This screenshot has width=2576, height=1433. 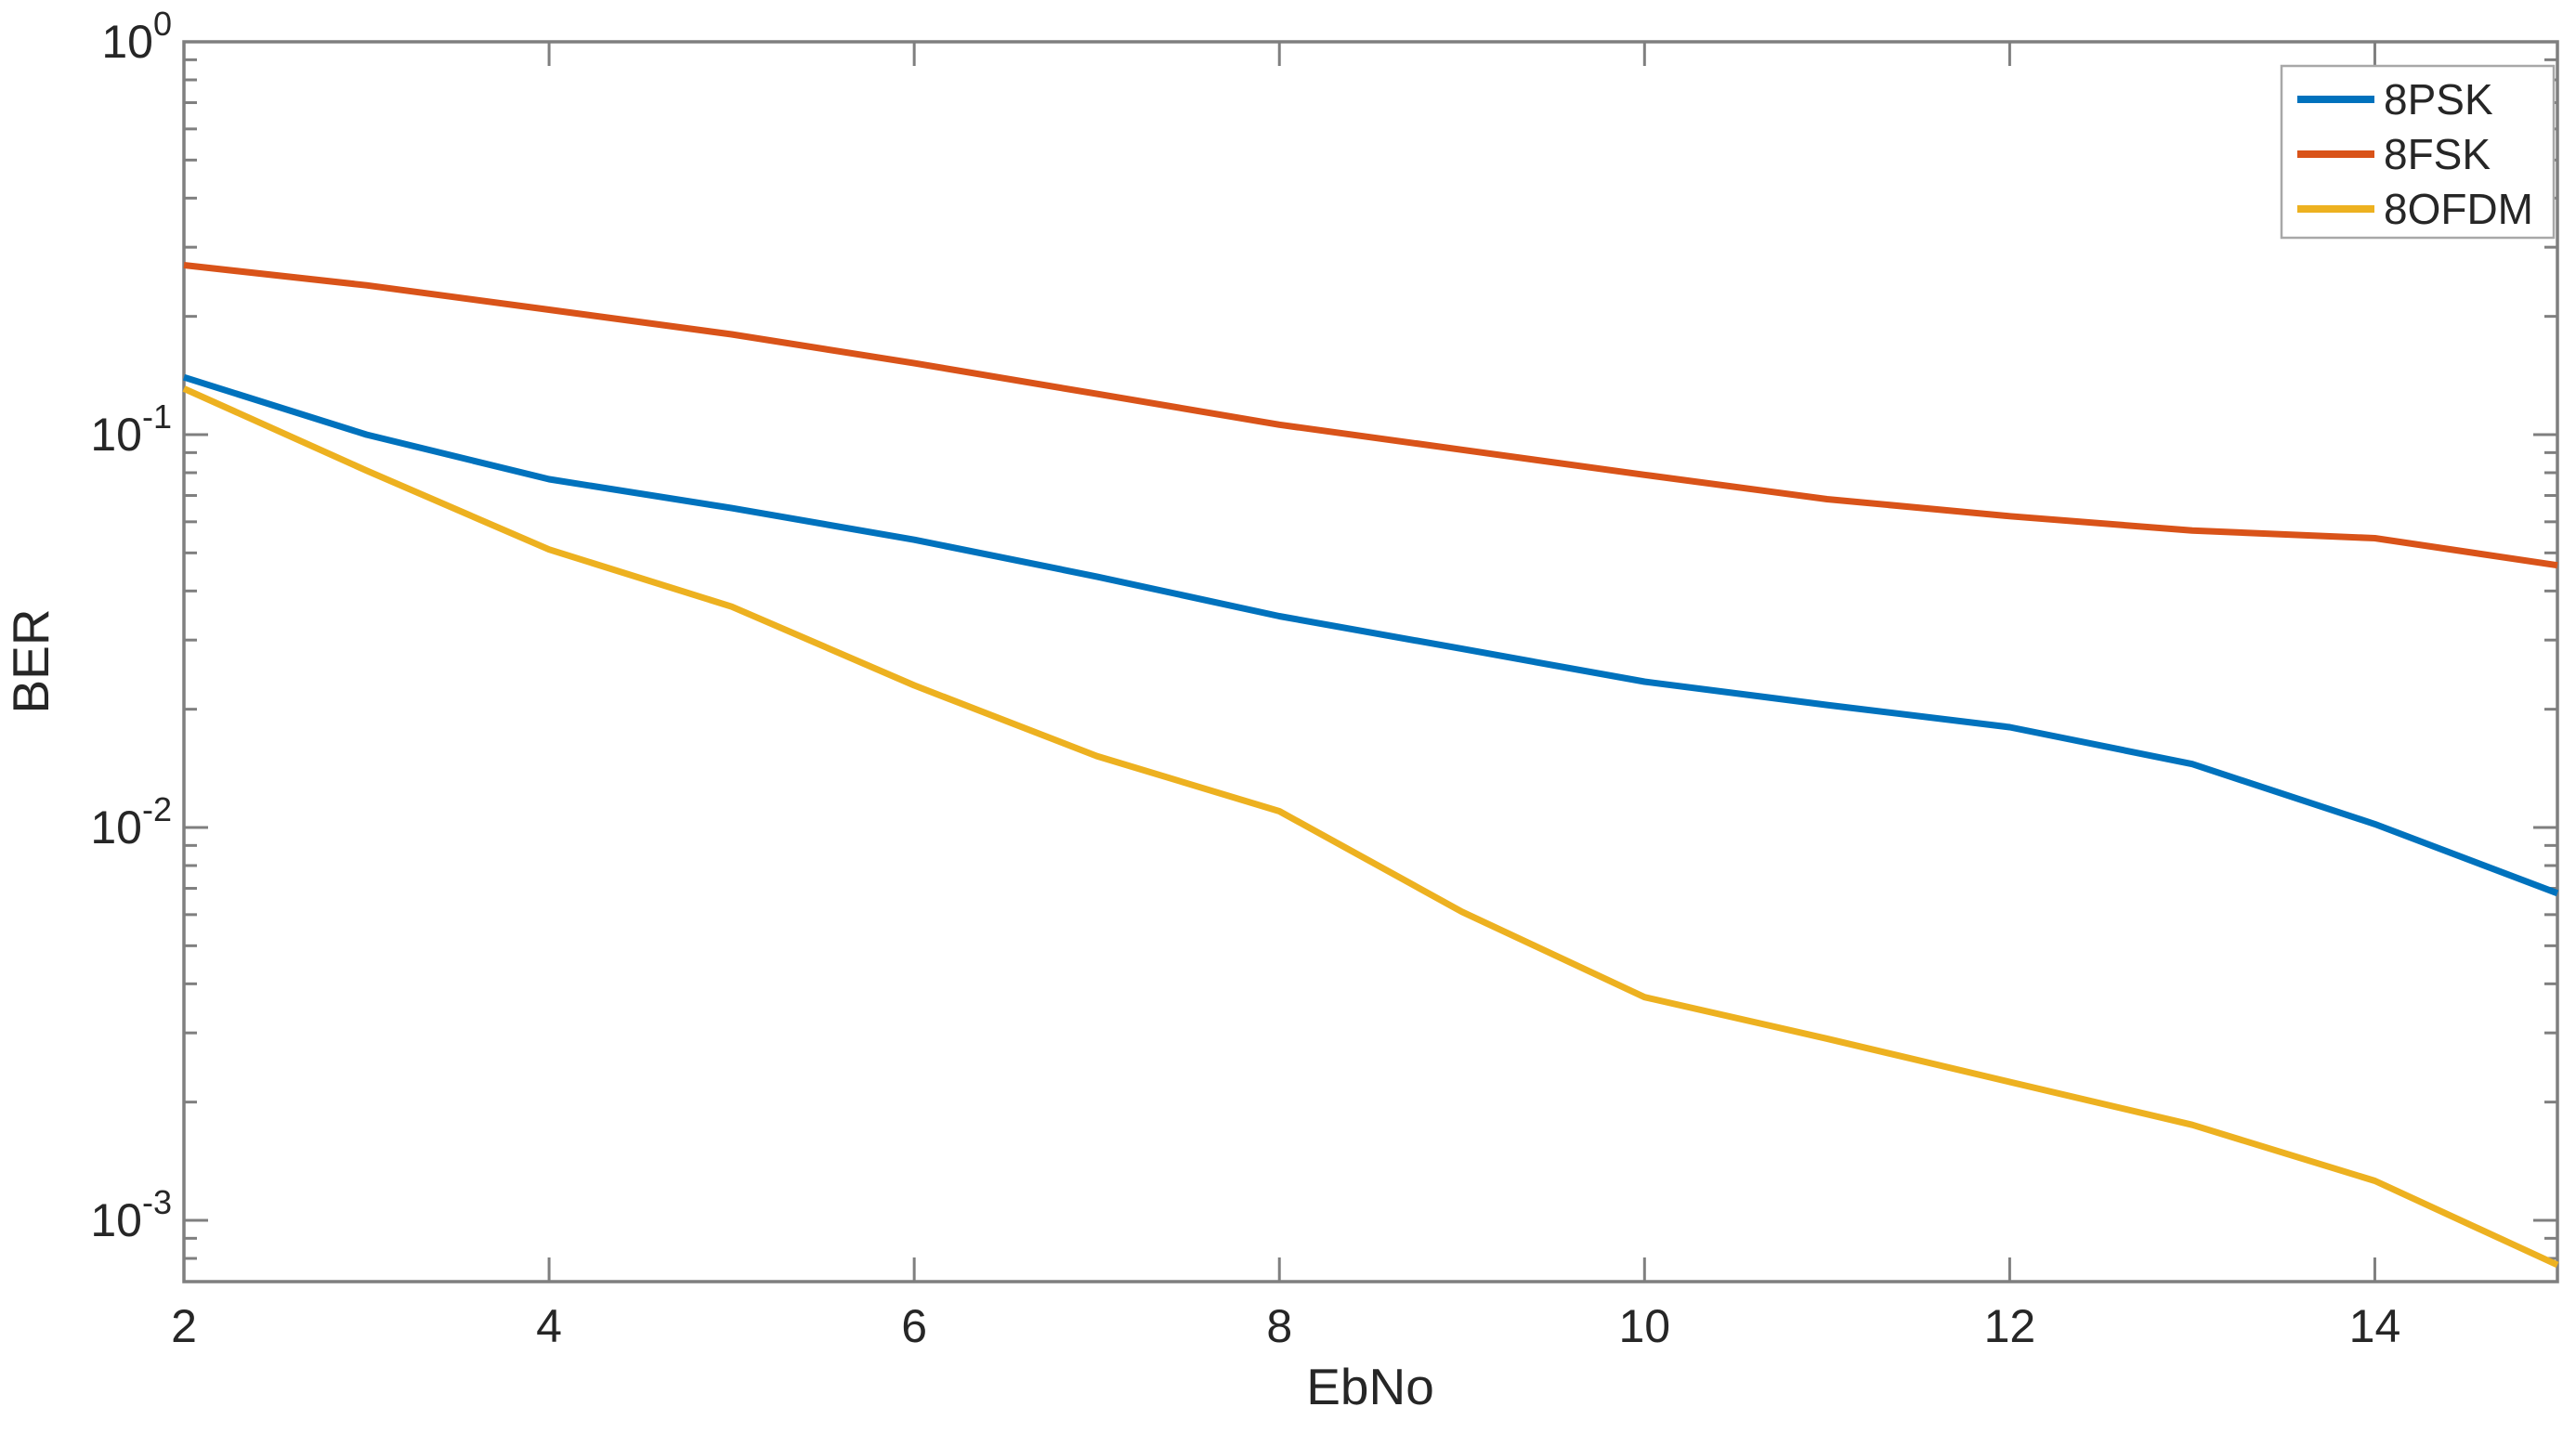 What do you see at coordinates (2437, 154) in the screenshot?
I see `legend-label-8fsk: 8FSK` at bounding box center [2437, 154].